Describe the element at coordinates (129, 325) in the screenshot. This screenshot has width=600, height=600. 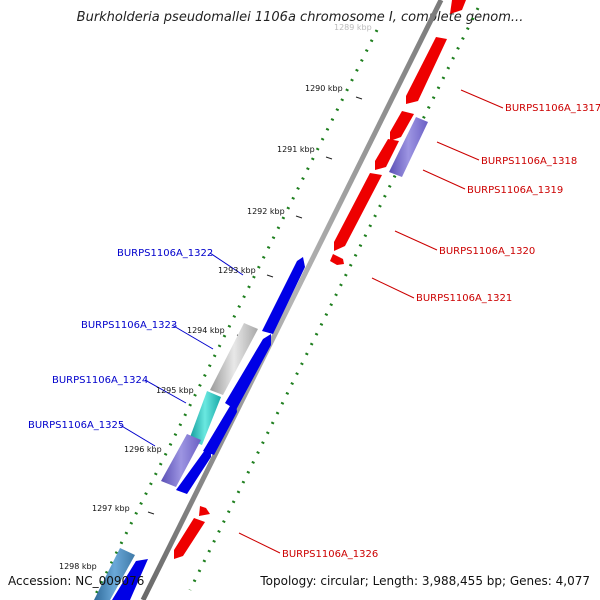
I see `gene-label-1323: BURPS1106A_1323` at that location.